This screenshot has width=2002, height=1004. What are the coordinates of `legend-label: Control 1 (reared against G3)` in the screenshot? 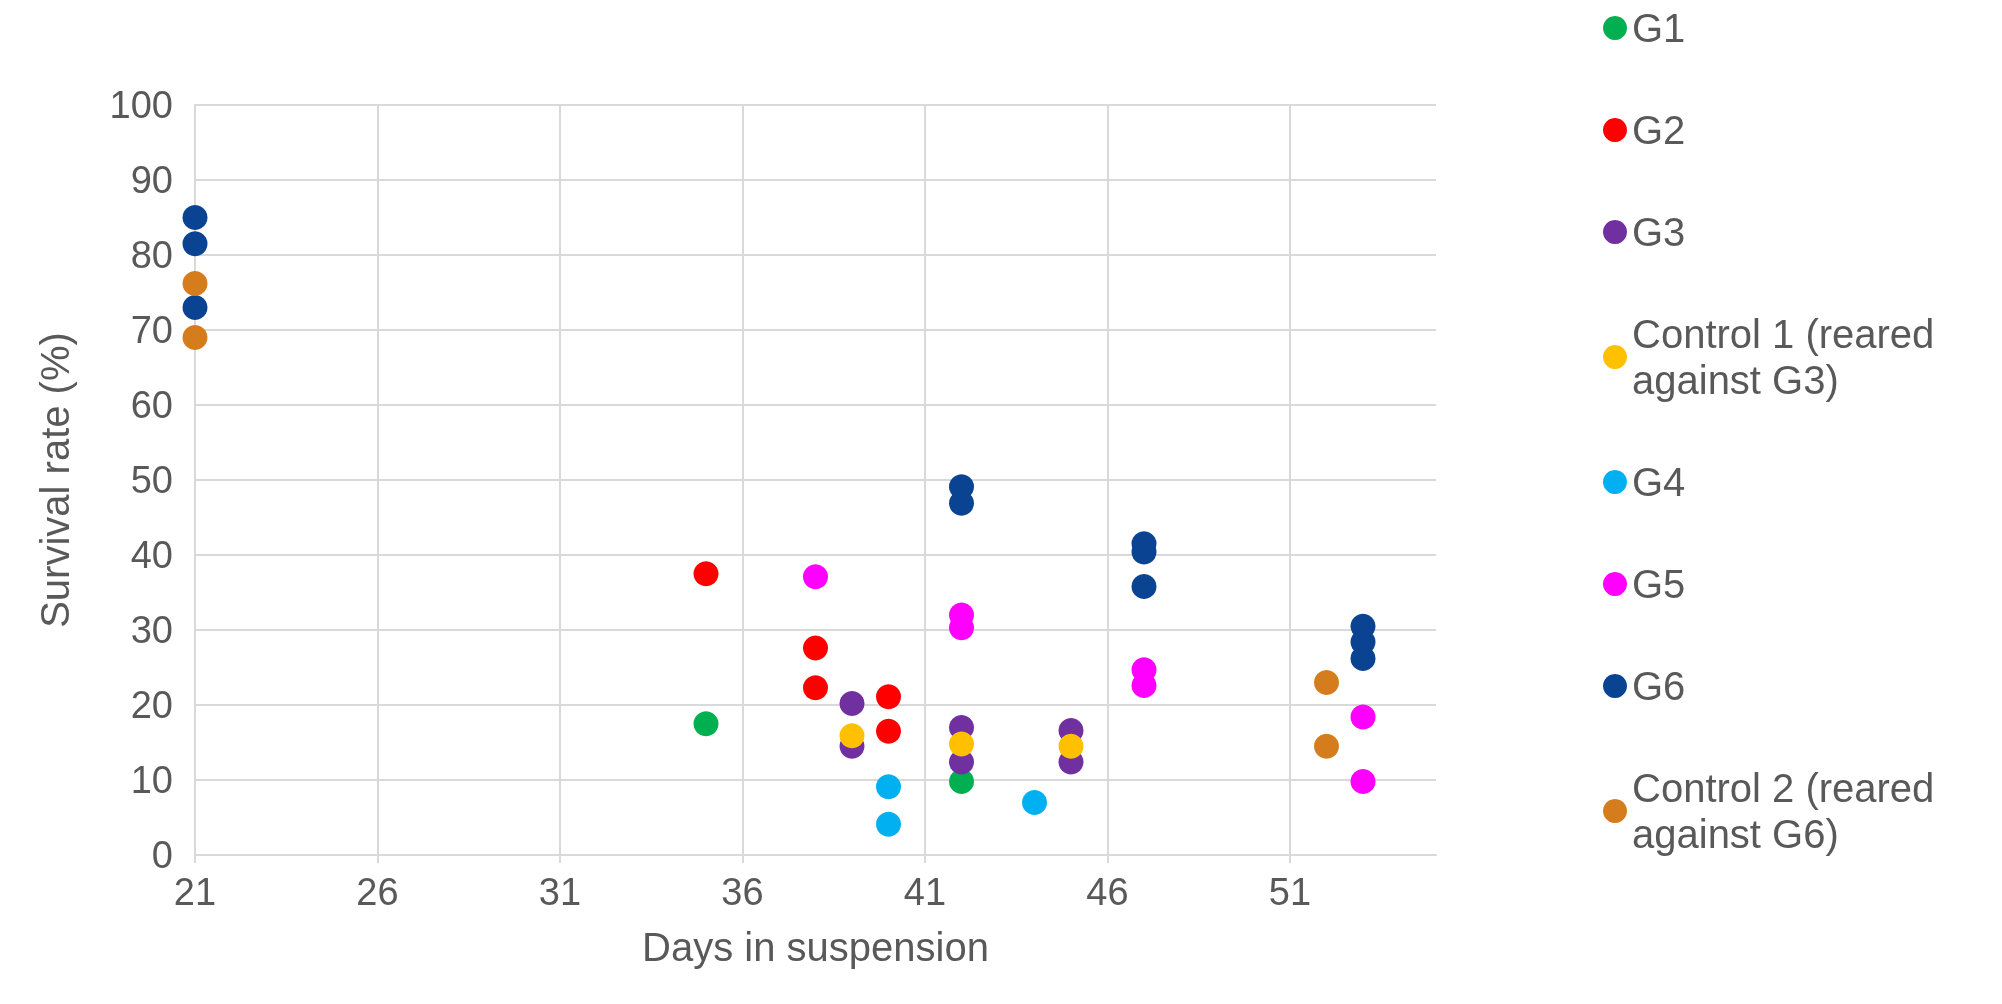 It's located at (1789, 357).